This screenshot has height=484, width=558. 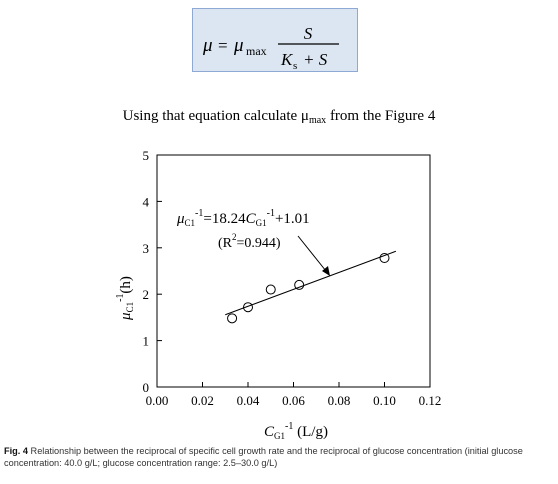 What do you see at coordinates (146, 341) in the screenshot?
I see `y-tick-label: 1` at bounding box center [146, 341].